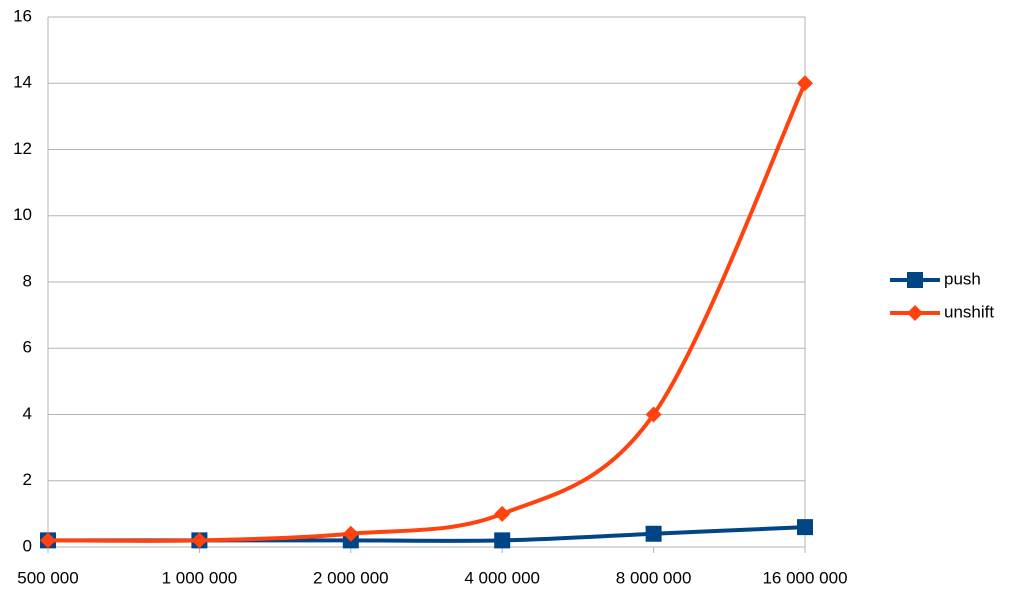  Describe the element at coordinates (22, 82) in the screenshot. I see `y-tick-label: 14` at that location.